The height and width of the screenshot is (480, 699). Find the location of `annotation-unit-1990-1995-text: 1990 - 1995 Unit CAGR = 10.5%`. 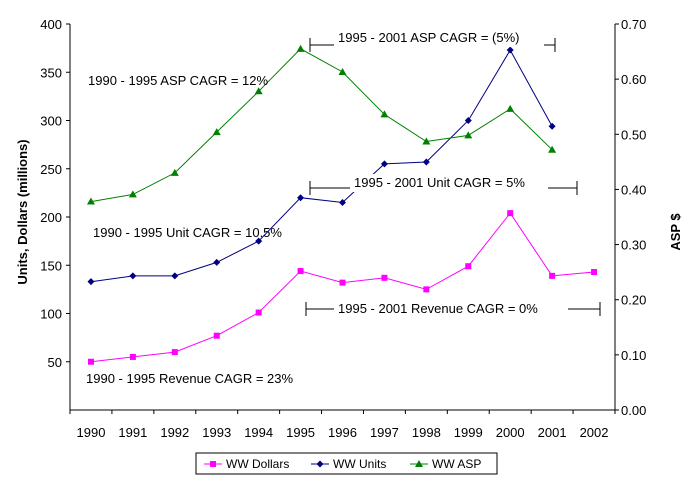

annotation-unit-1990-1995-text: 1990 - 1995 Unit CAGR = 10.5% is located at coordinates (187, 232).